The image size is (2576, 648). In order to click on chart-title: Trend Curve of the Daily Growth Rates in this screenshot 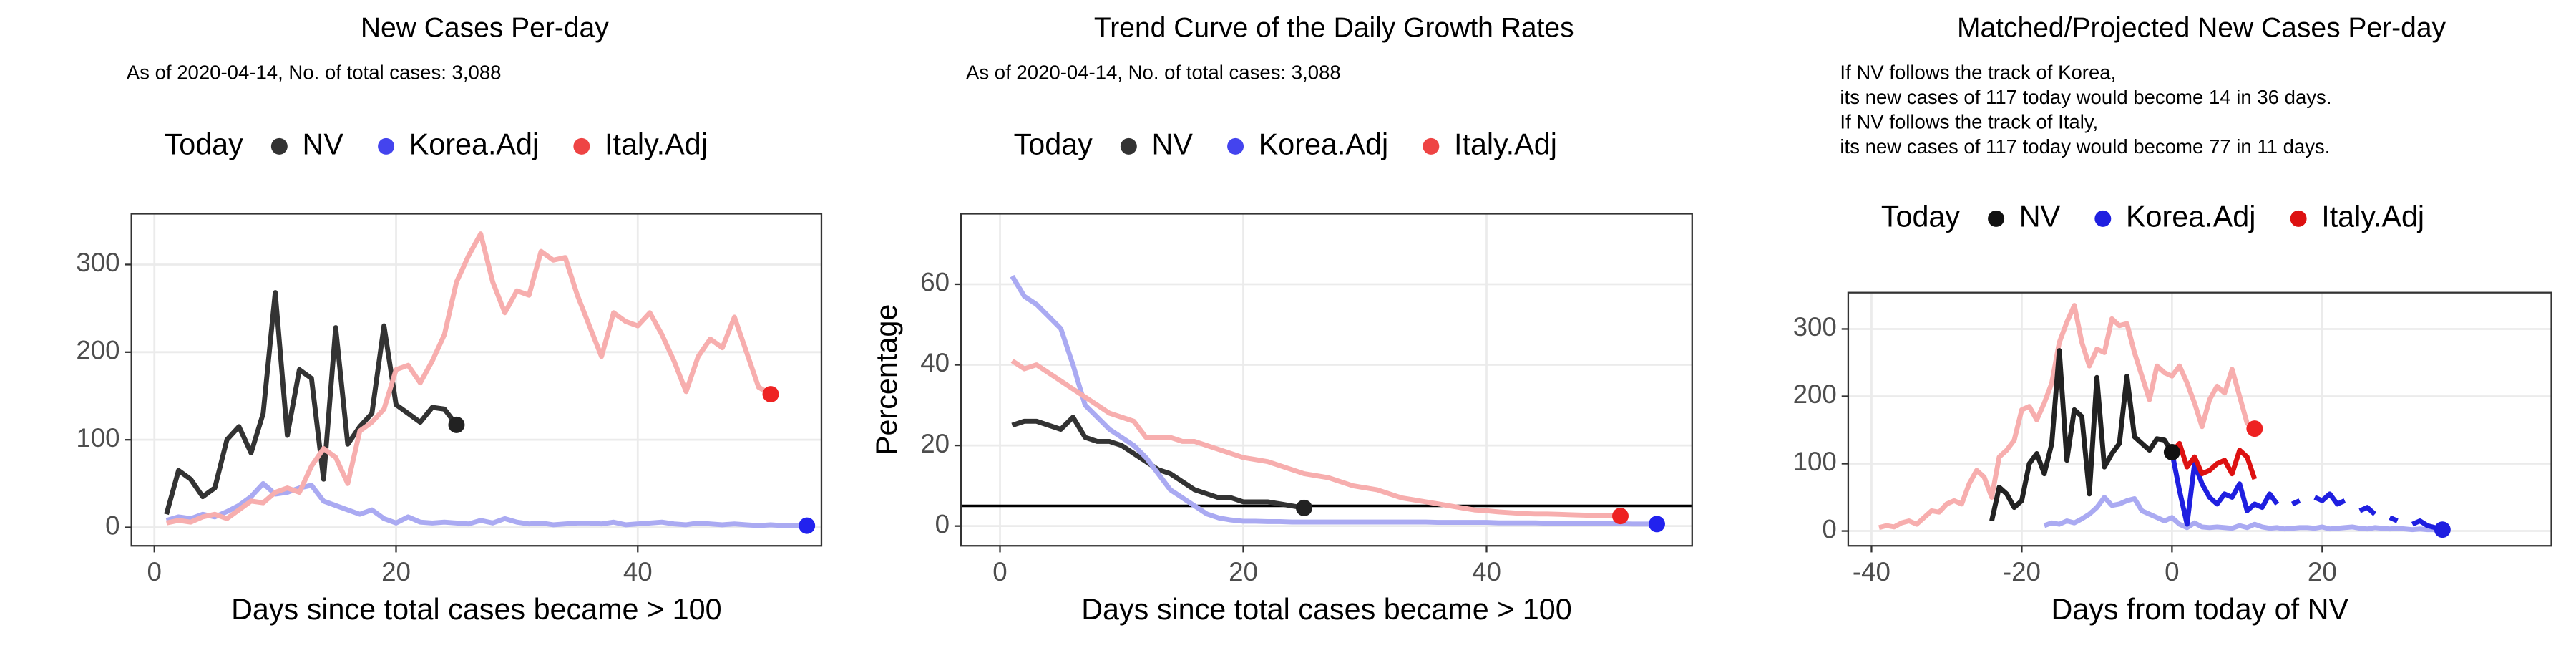, I will do `click(1334, 28)`.